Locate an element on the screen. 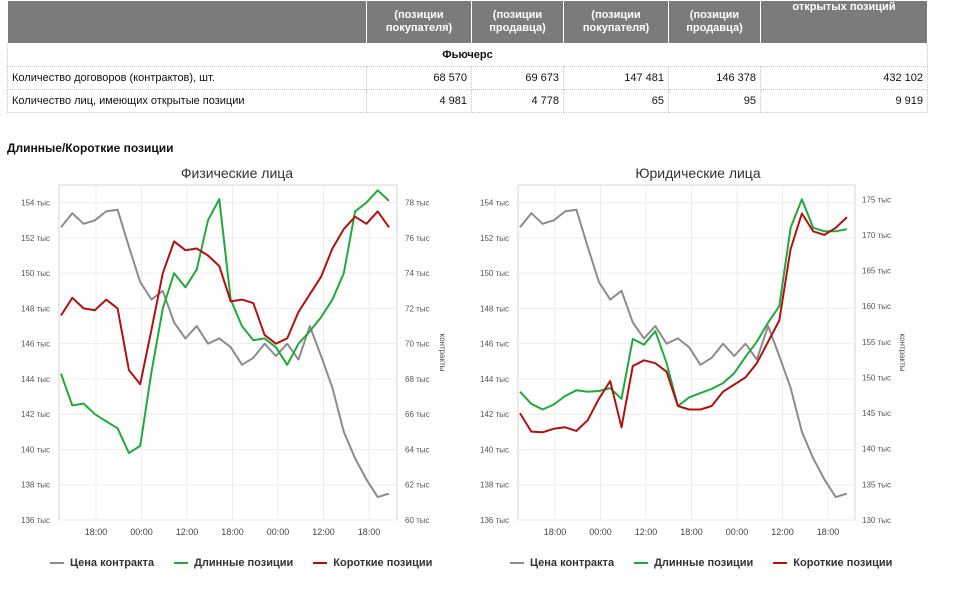 This screenshot has width=953, height=590. y-tick-label-right: 78 тыс is located at coordinates (417, 203).